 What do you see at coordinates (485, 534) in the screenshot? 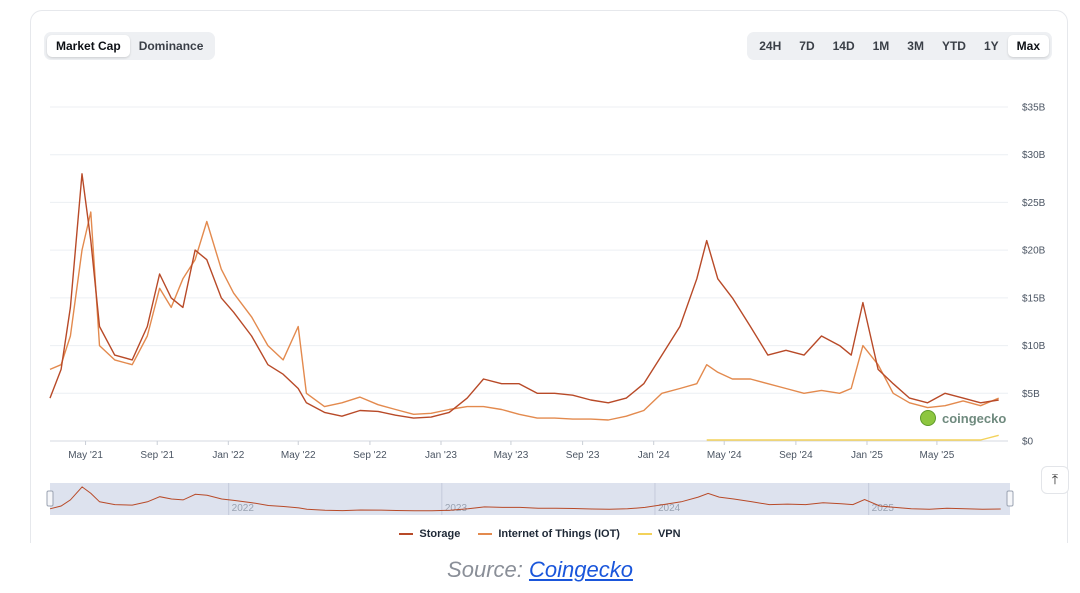
I see `legend-swatch-iot` at bounding box center [485, 534].